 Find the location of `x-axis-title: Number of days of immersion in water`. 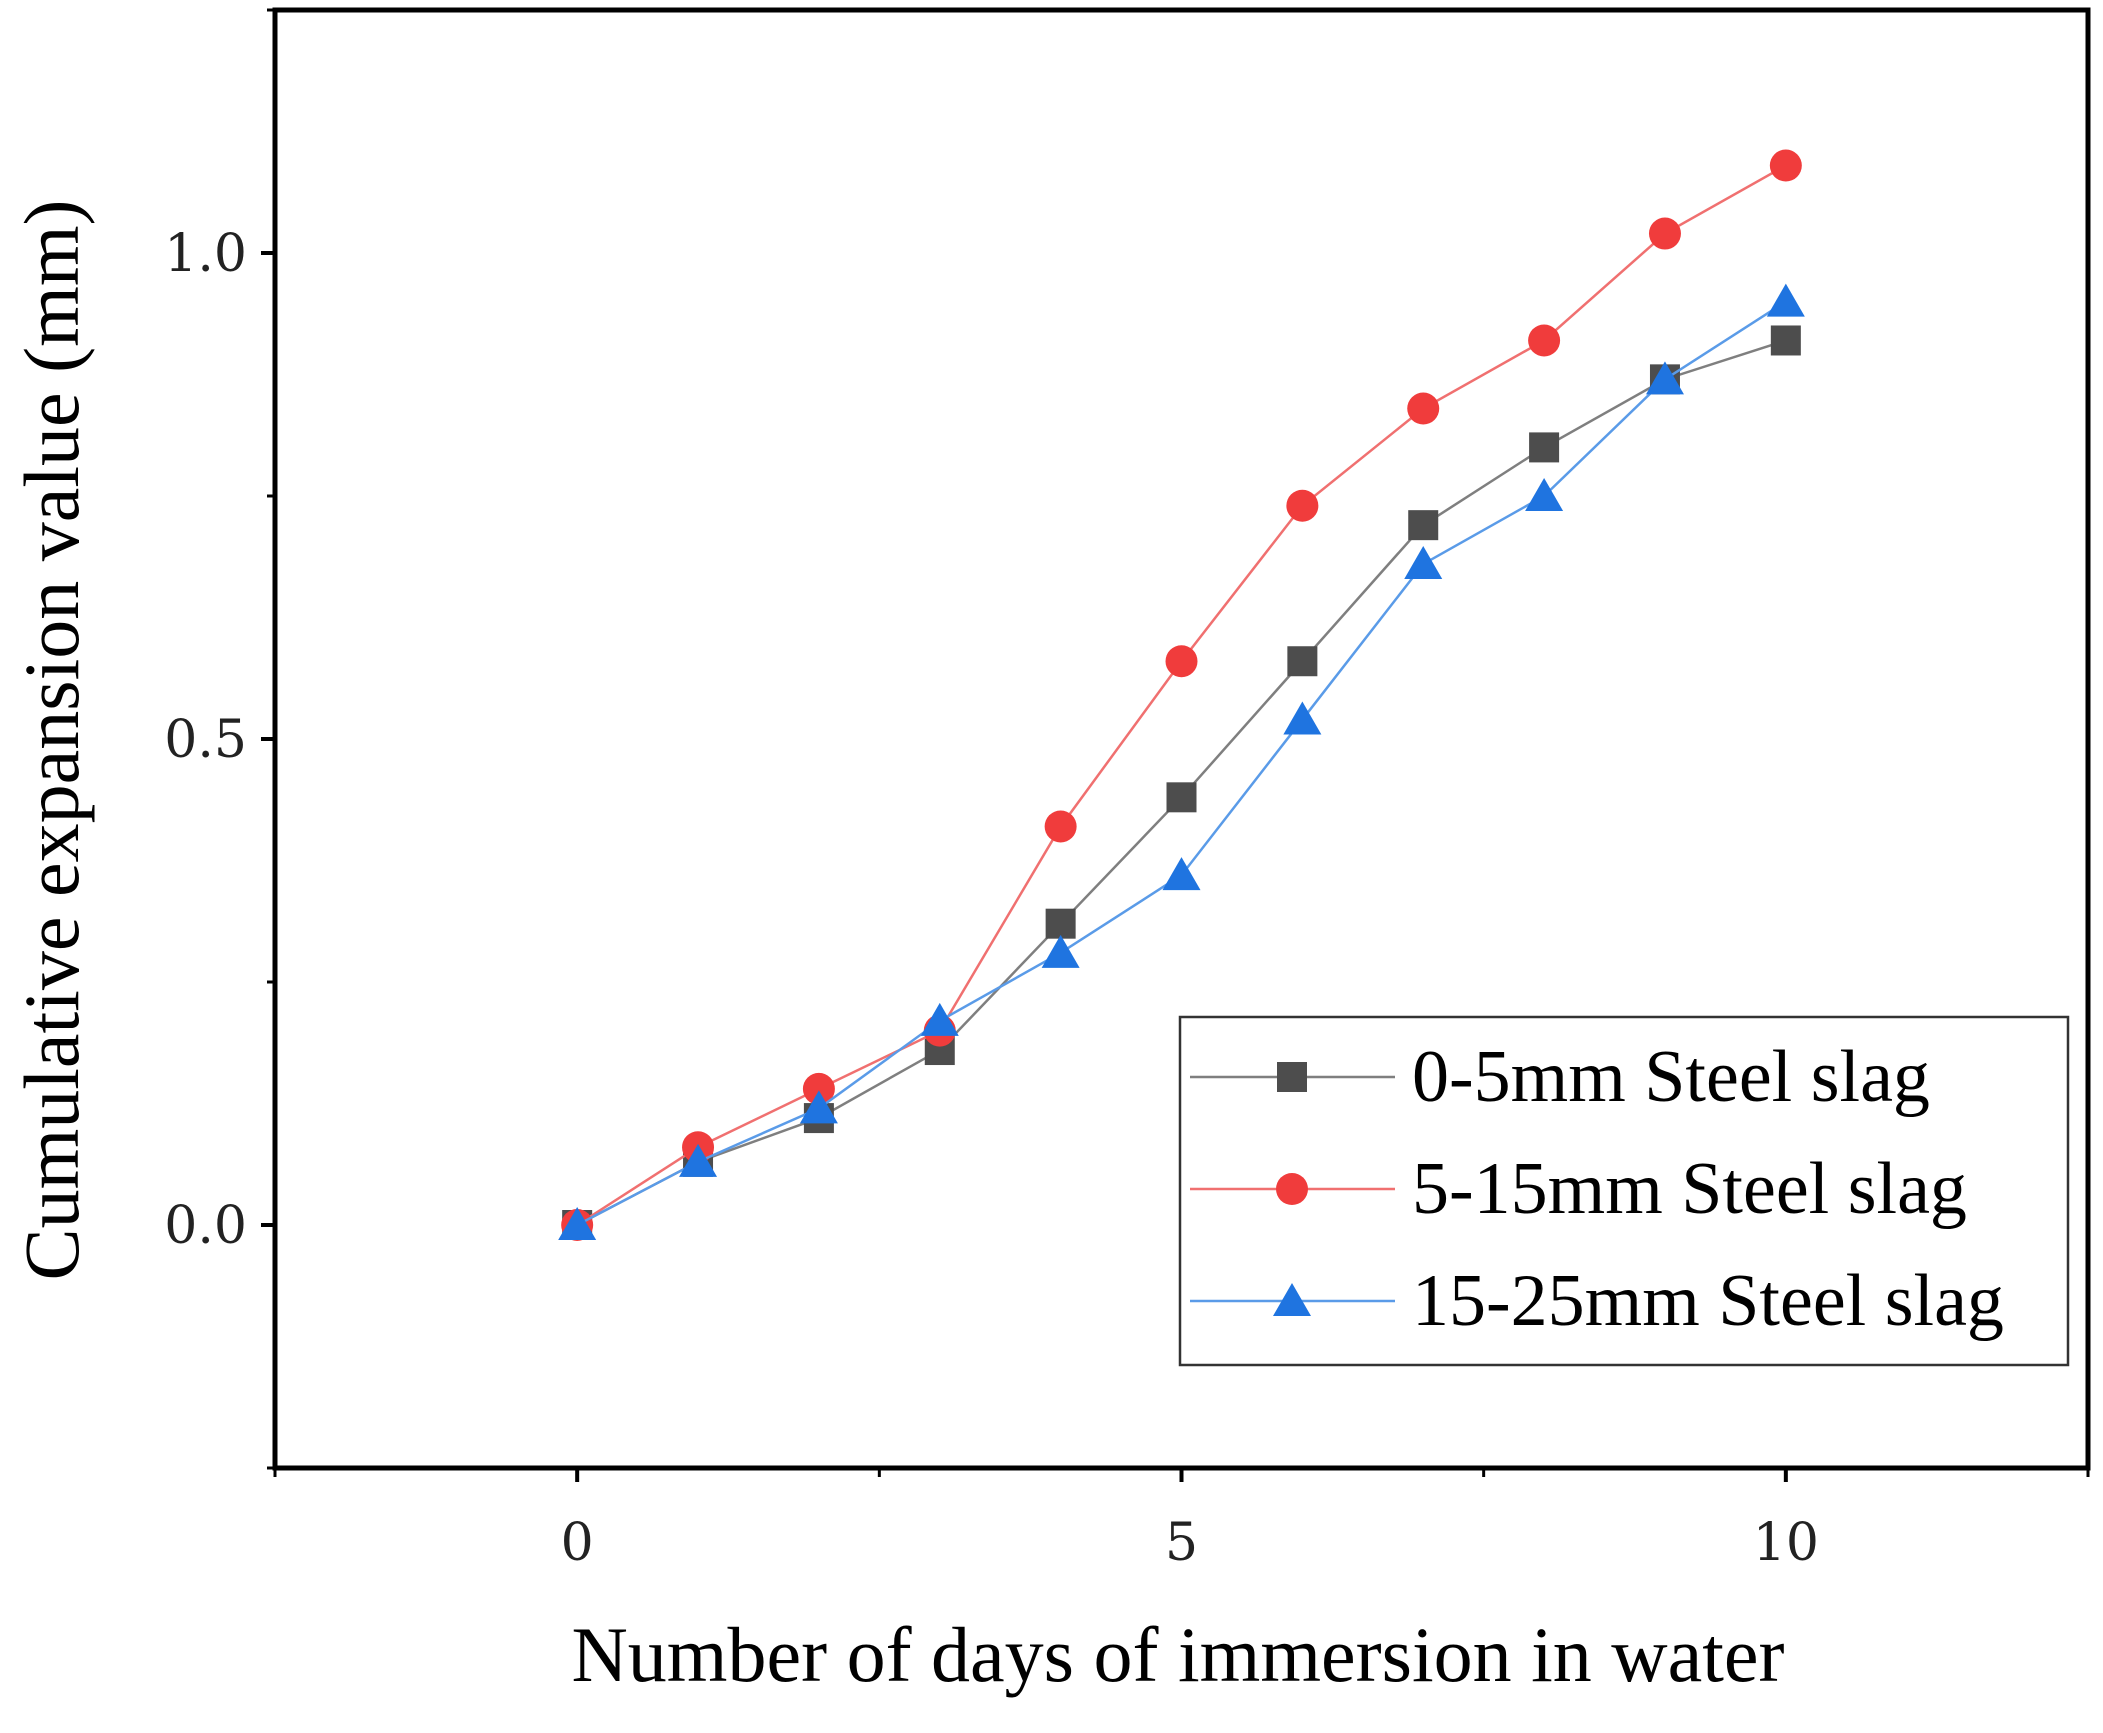

x-axis-title: Number of days of immersion in water is located at coordinates (1177, 1654).